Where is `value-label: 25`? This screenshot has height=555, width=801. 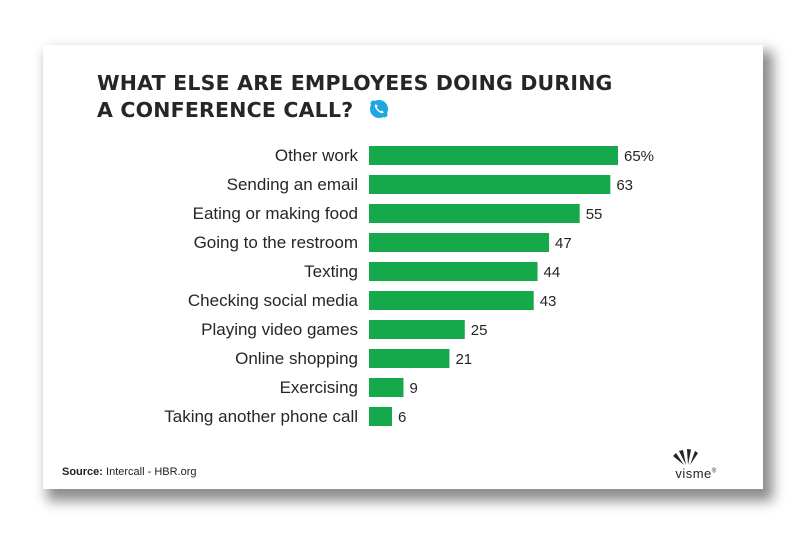
value-label: 25 is located at coordinates (479, 330).